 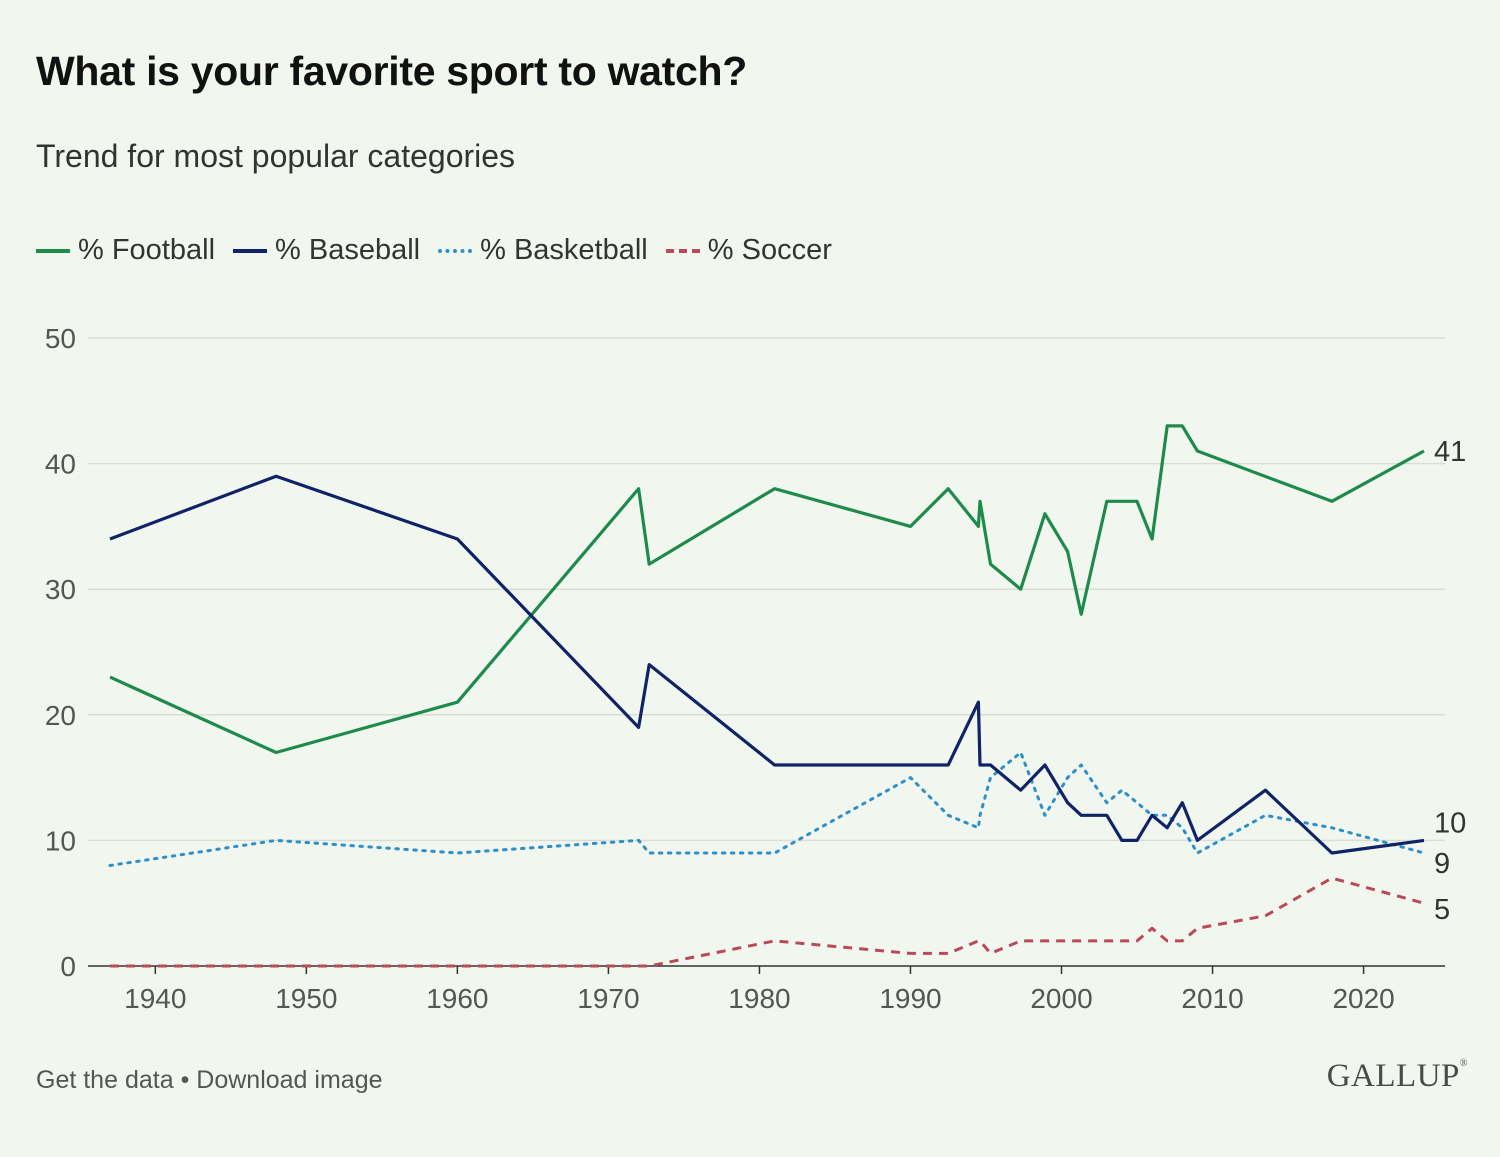 I want to click on legend-item-soccer: % Soccer, so click(x=748, y=250).